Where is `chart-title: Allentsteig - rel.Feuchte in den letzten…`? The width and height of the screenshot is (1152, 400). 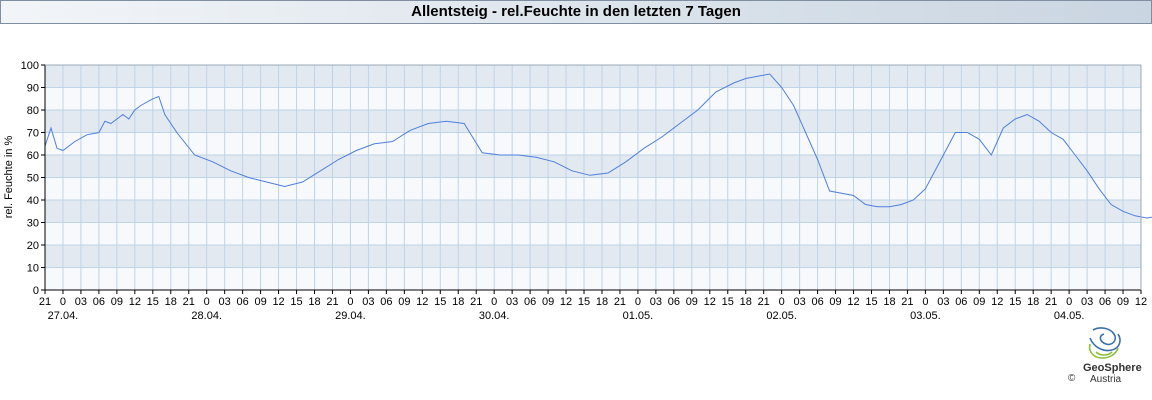 chart-title: Allentsteig - rel.Feuchte in den letzten… is located at coordinates (576, 11).